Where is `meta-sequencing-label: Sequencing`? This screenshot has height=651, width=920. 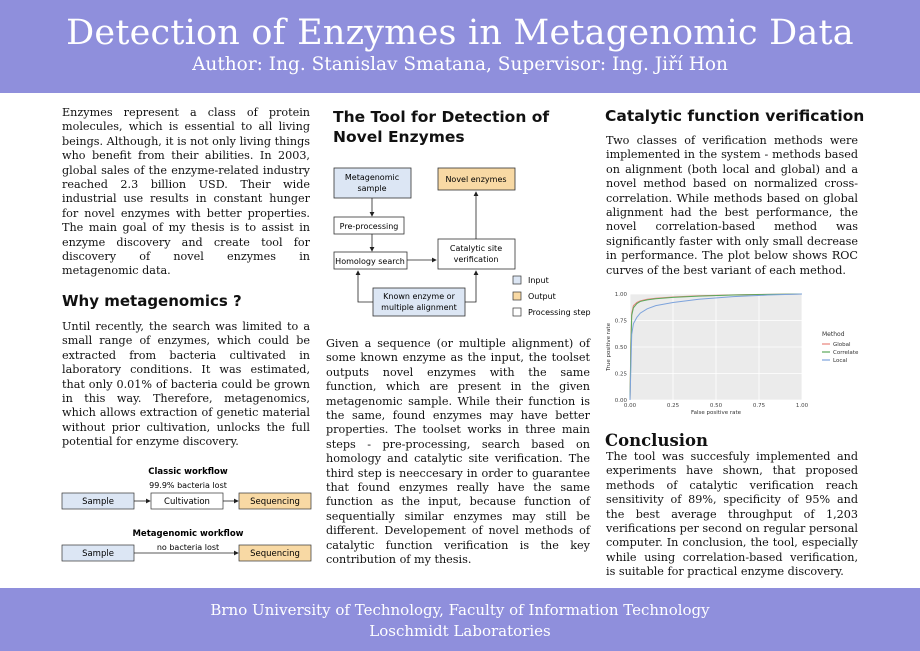 meta-sequencing-label: Sequencing is located at coordinates (275, 554).